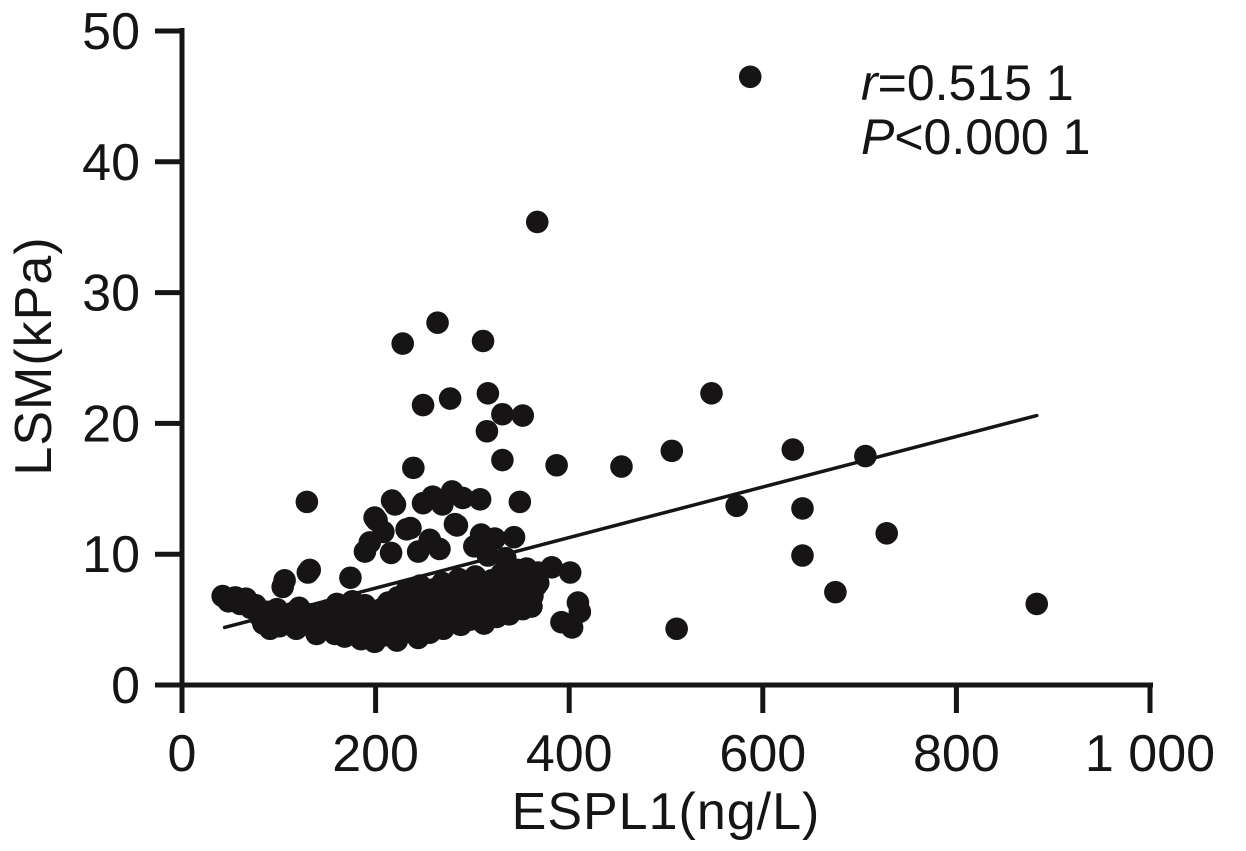  I want to click on r-value-line: r=0.515 1, so click(975, 83).